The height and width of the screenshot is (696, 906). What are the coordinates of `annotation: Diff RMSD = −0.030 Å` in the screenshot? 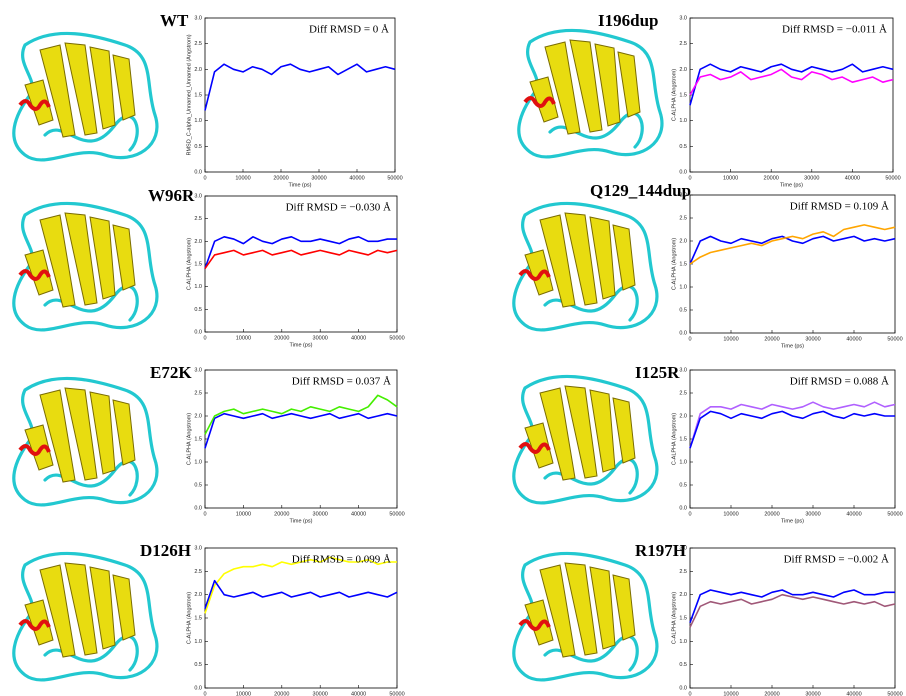 It's located at (338, 208).